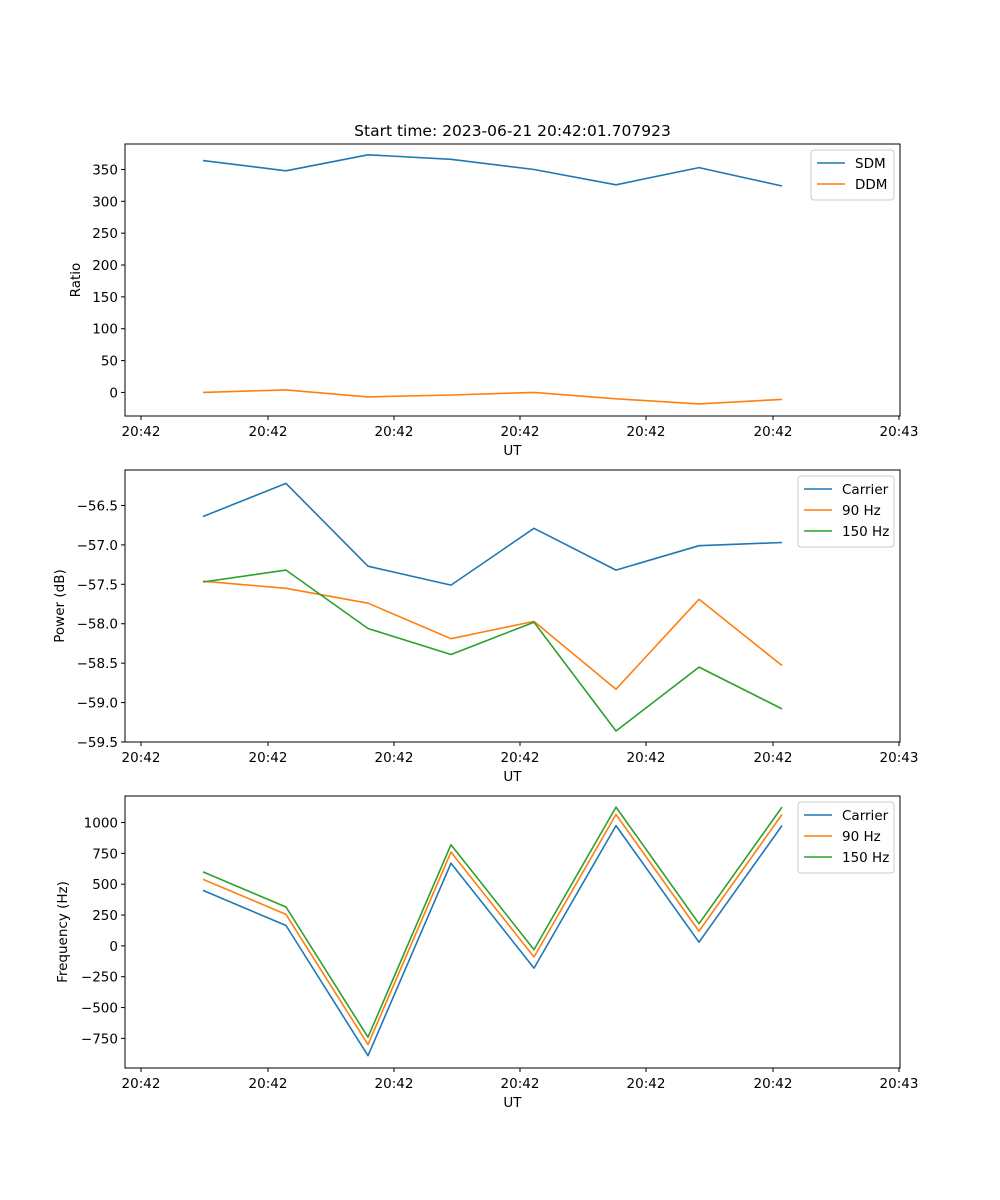 This screenshot has height=1200, width=1000. What do you see at coordinates (105, 885) in the screenshot?
I see `y-tick-label: 500` at bounding box center [105, 885].